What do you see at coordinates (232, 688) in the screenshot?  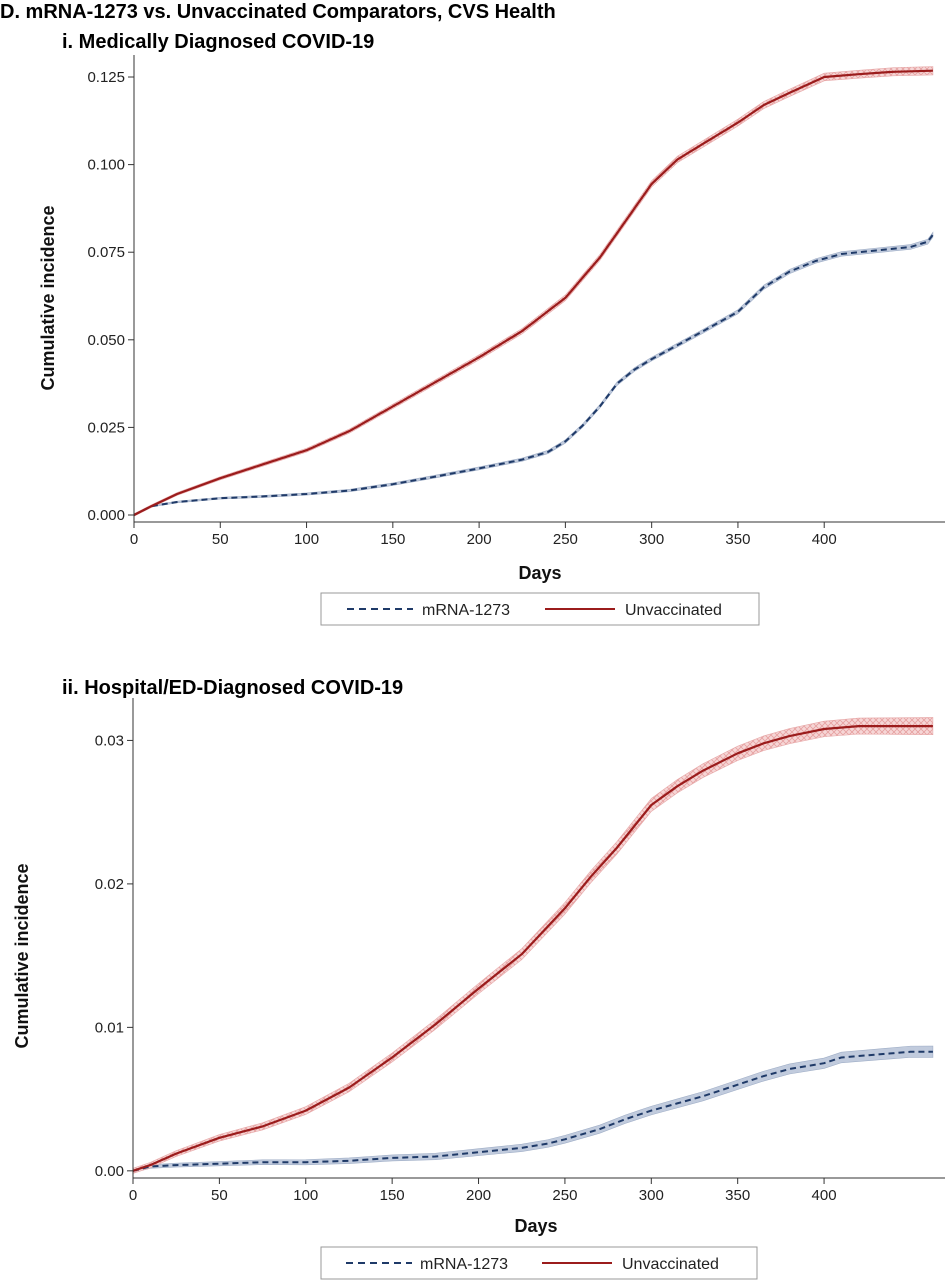 I see `panel-title: ii. Hospital/ED-Diagnosed COVID-19` at bounding box center [232, 688].